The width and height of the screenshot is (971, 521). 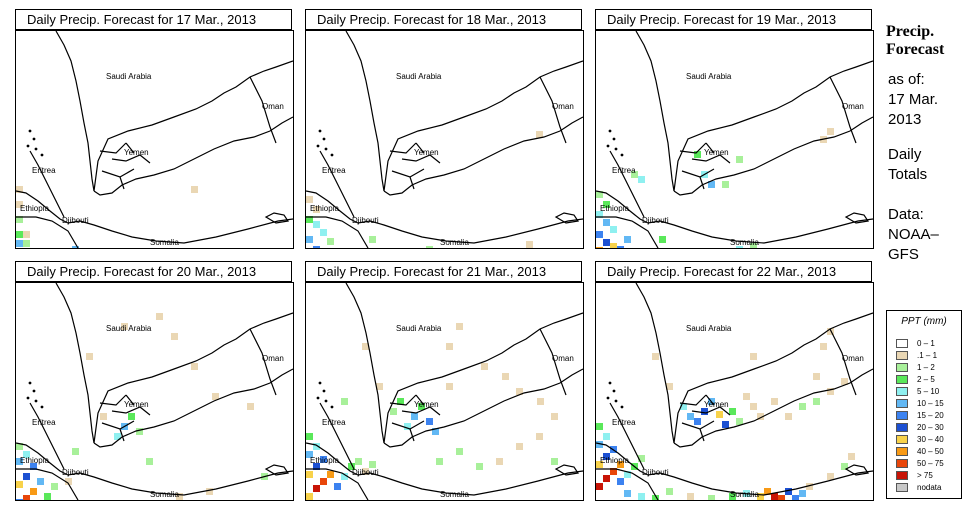 I want to click on panel-title: Daily Precip. Forecast for 22 Mar., 2013, so click(x=733, y=271).